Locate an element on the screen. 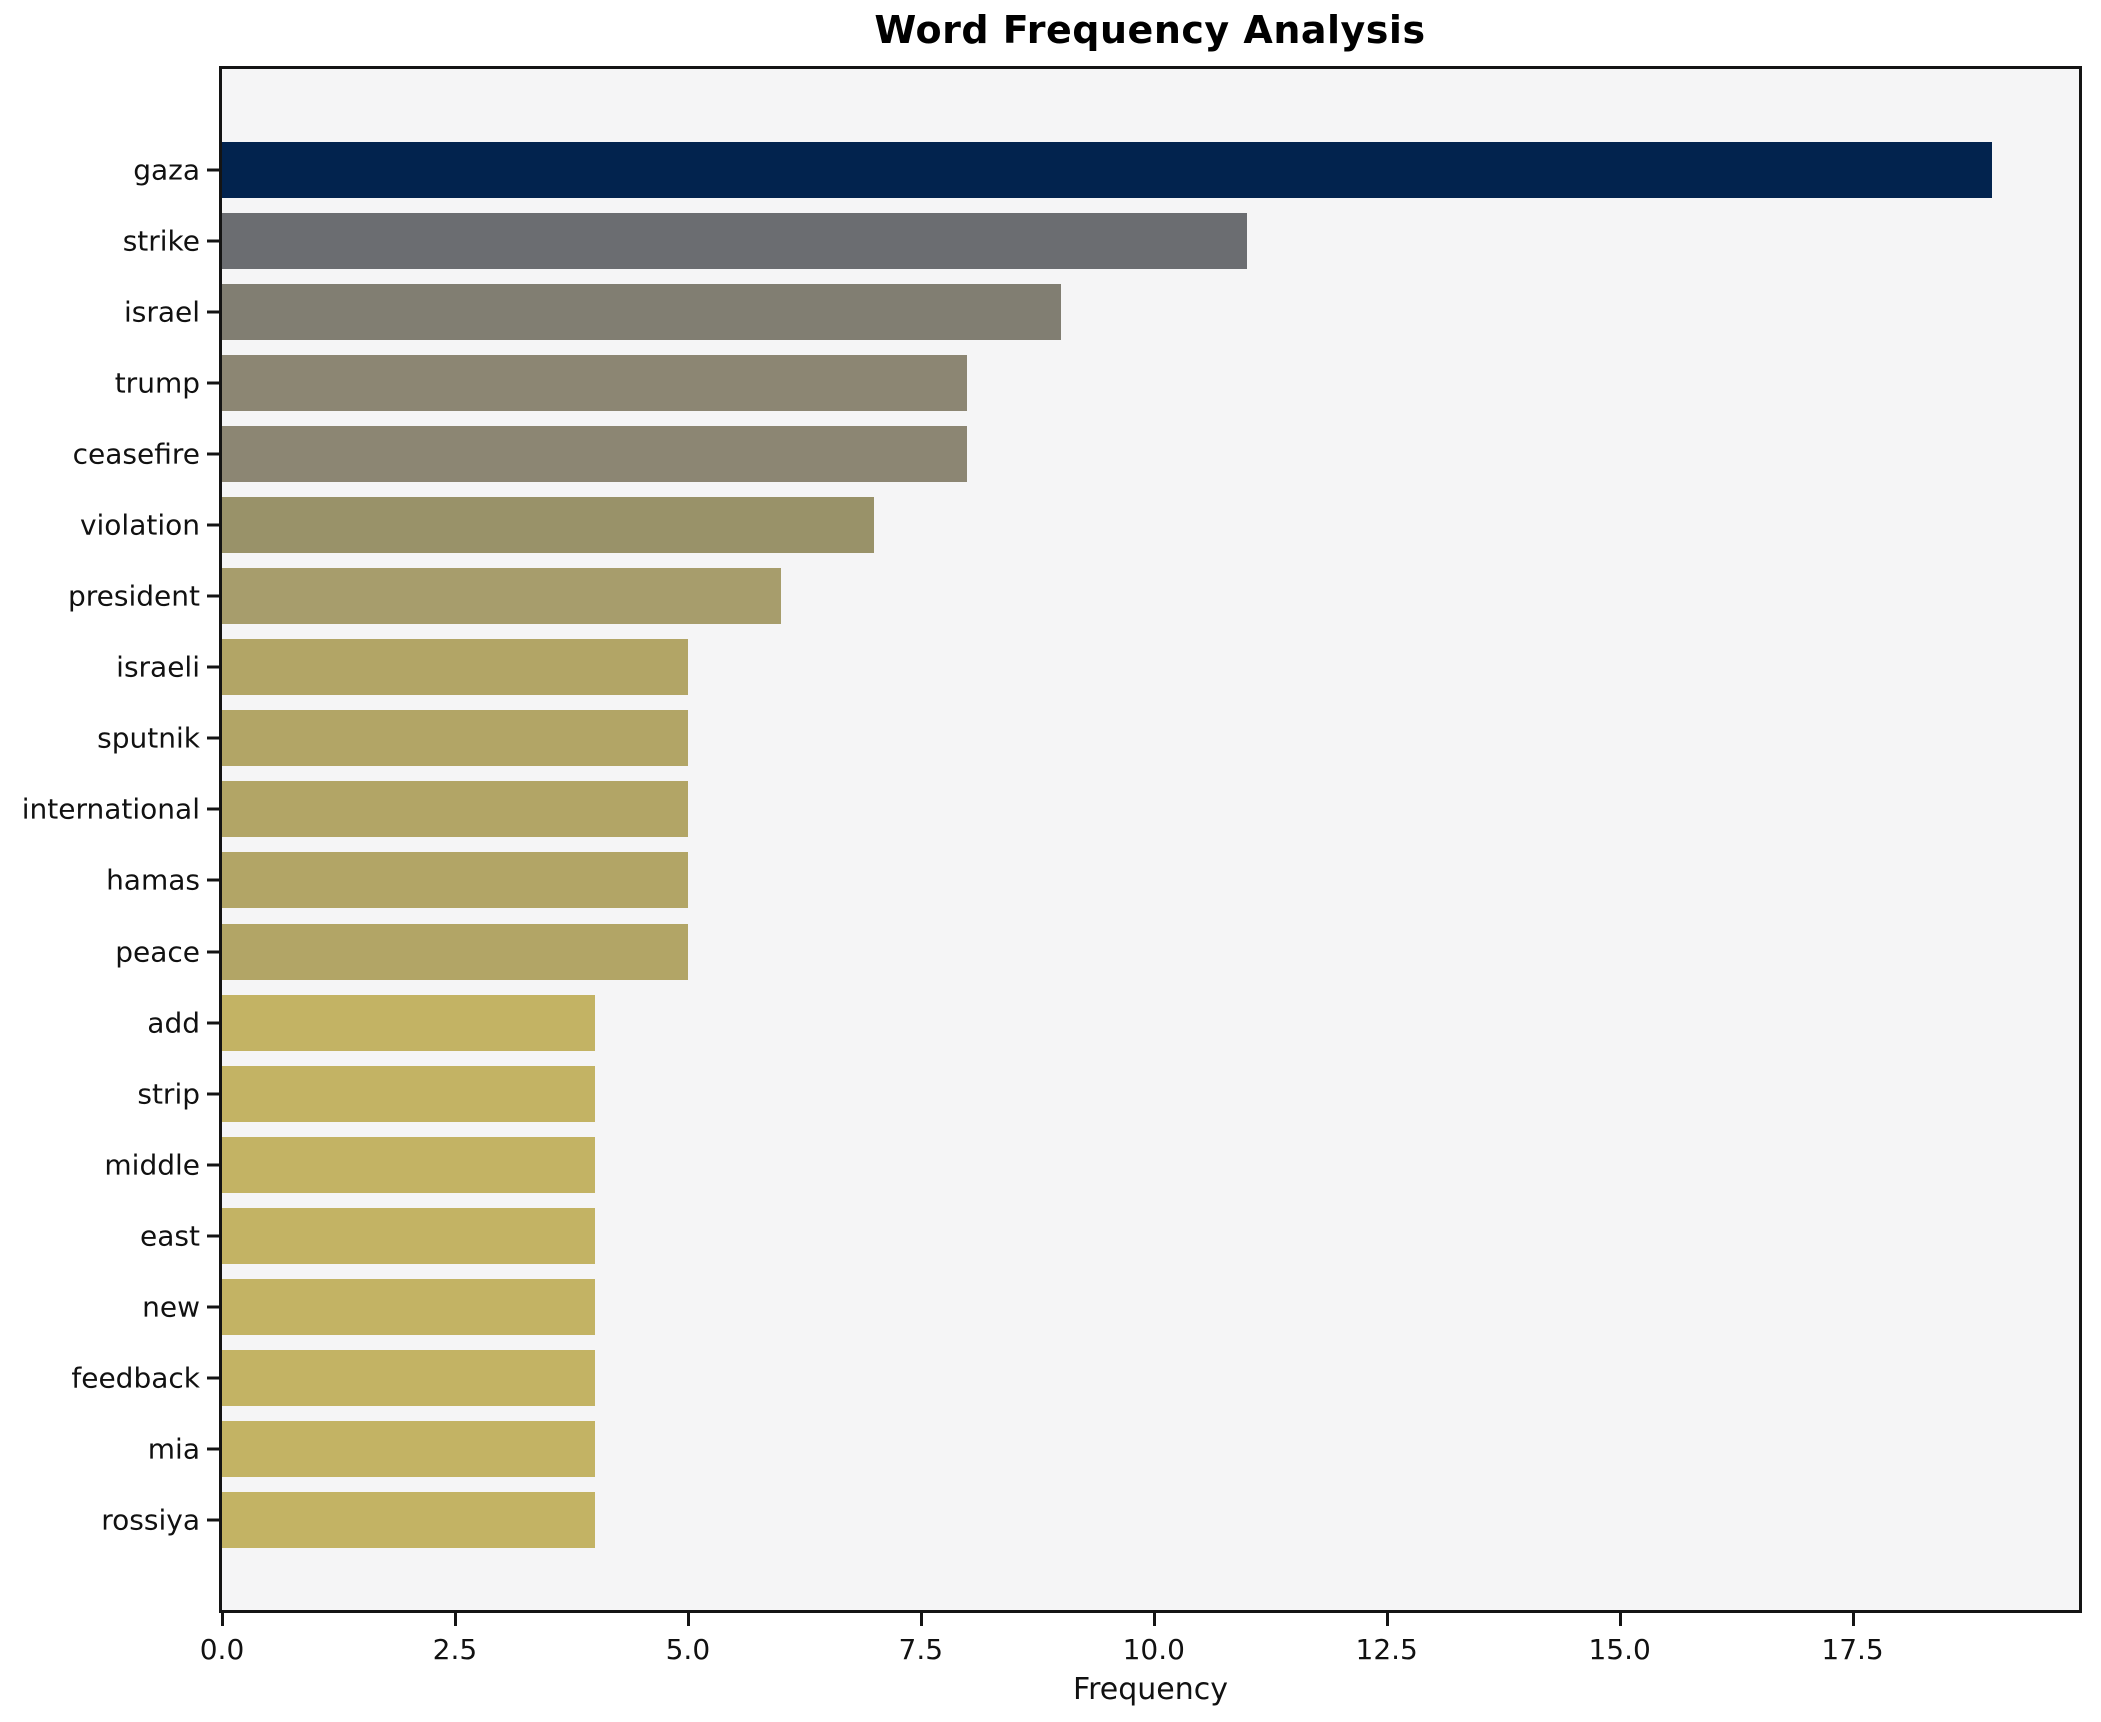  y-tick-label: middle is located at coordinates (152, 1165).